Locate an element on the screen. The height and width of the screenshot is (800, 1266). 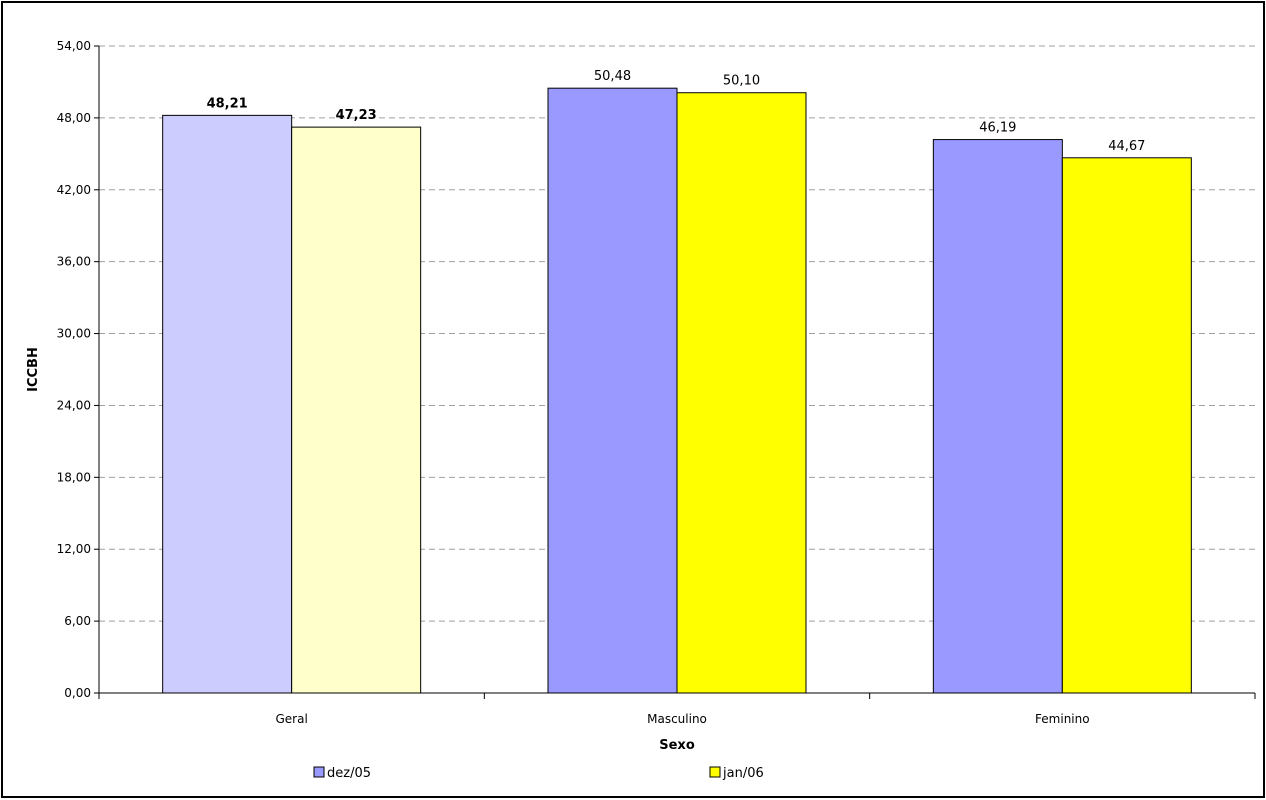
bar-jan-06-geral is located at coordinates (356, 410).